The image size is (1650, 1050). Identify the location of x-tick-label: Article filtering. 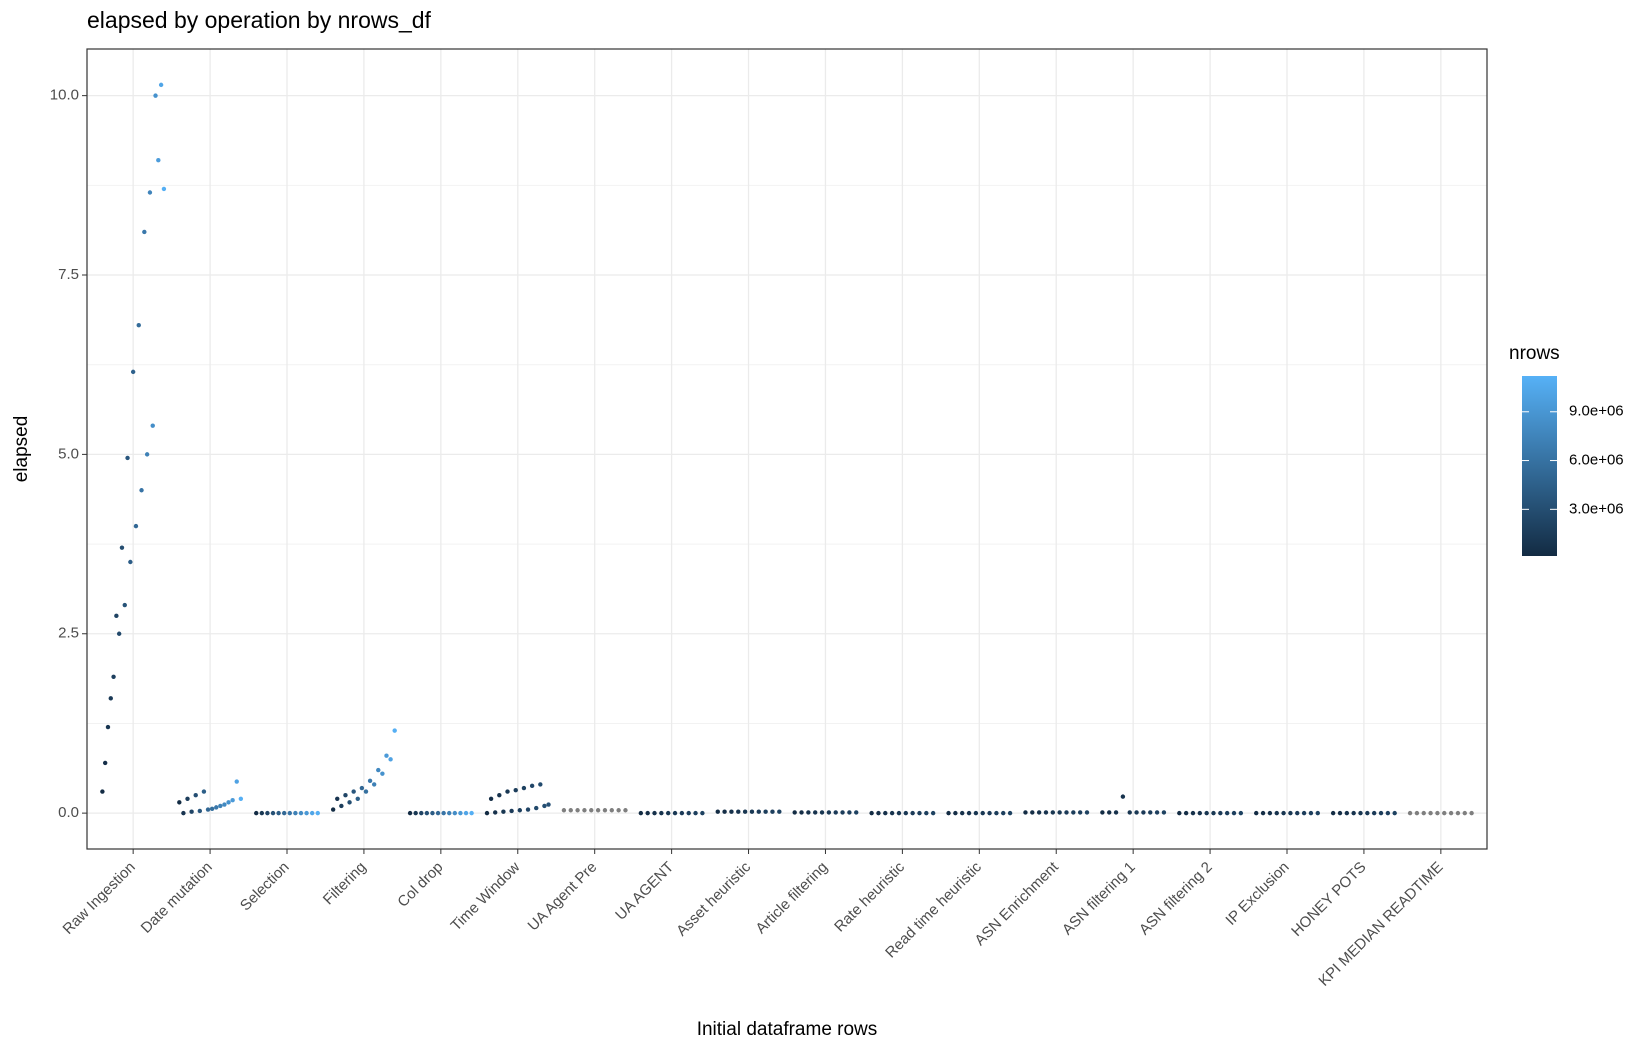
(791, 898).